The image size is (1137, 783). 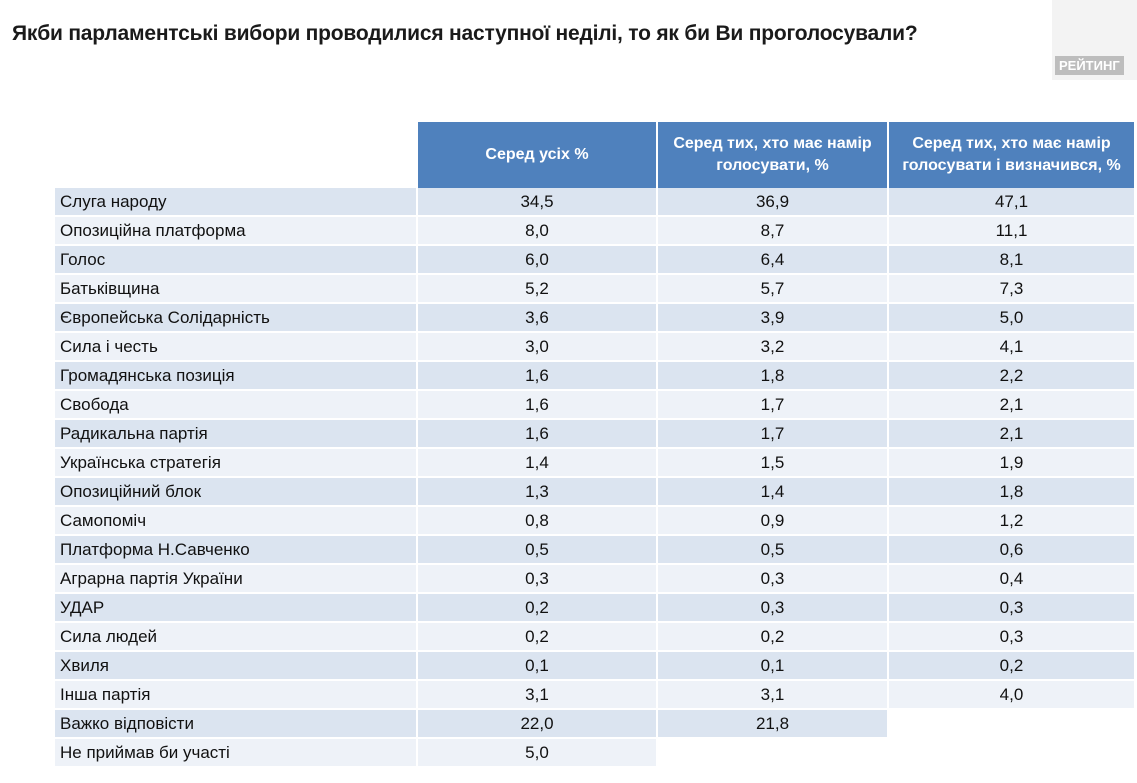 What do you see at coordinates (235, 260) in the screenshot?
I see `party-name: Голос` at bounding box center [235, 260].